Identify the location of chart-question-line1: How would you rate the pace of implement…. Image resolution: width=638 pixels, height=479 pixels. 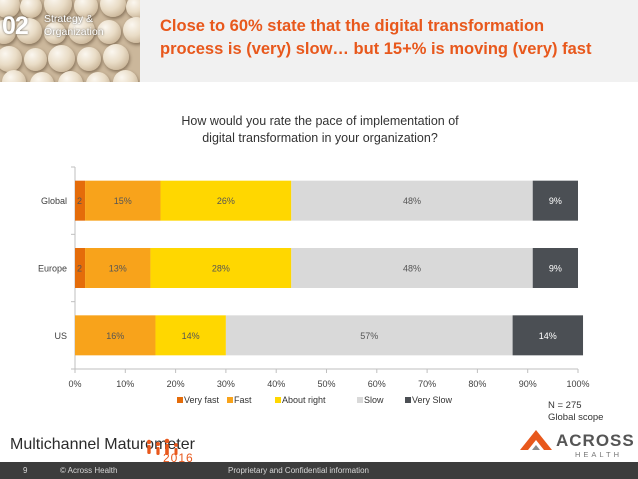
(320, 121).